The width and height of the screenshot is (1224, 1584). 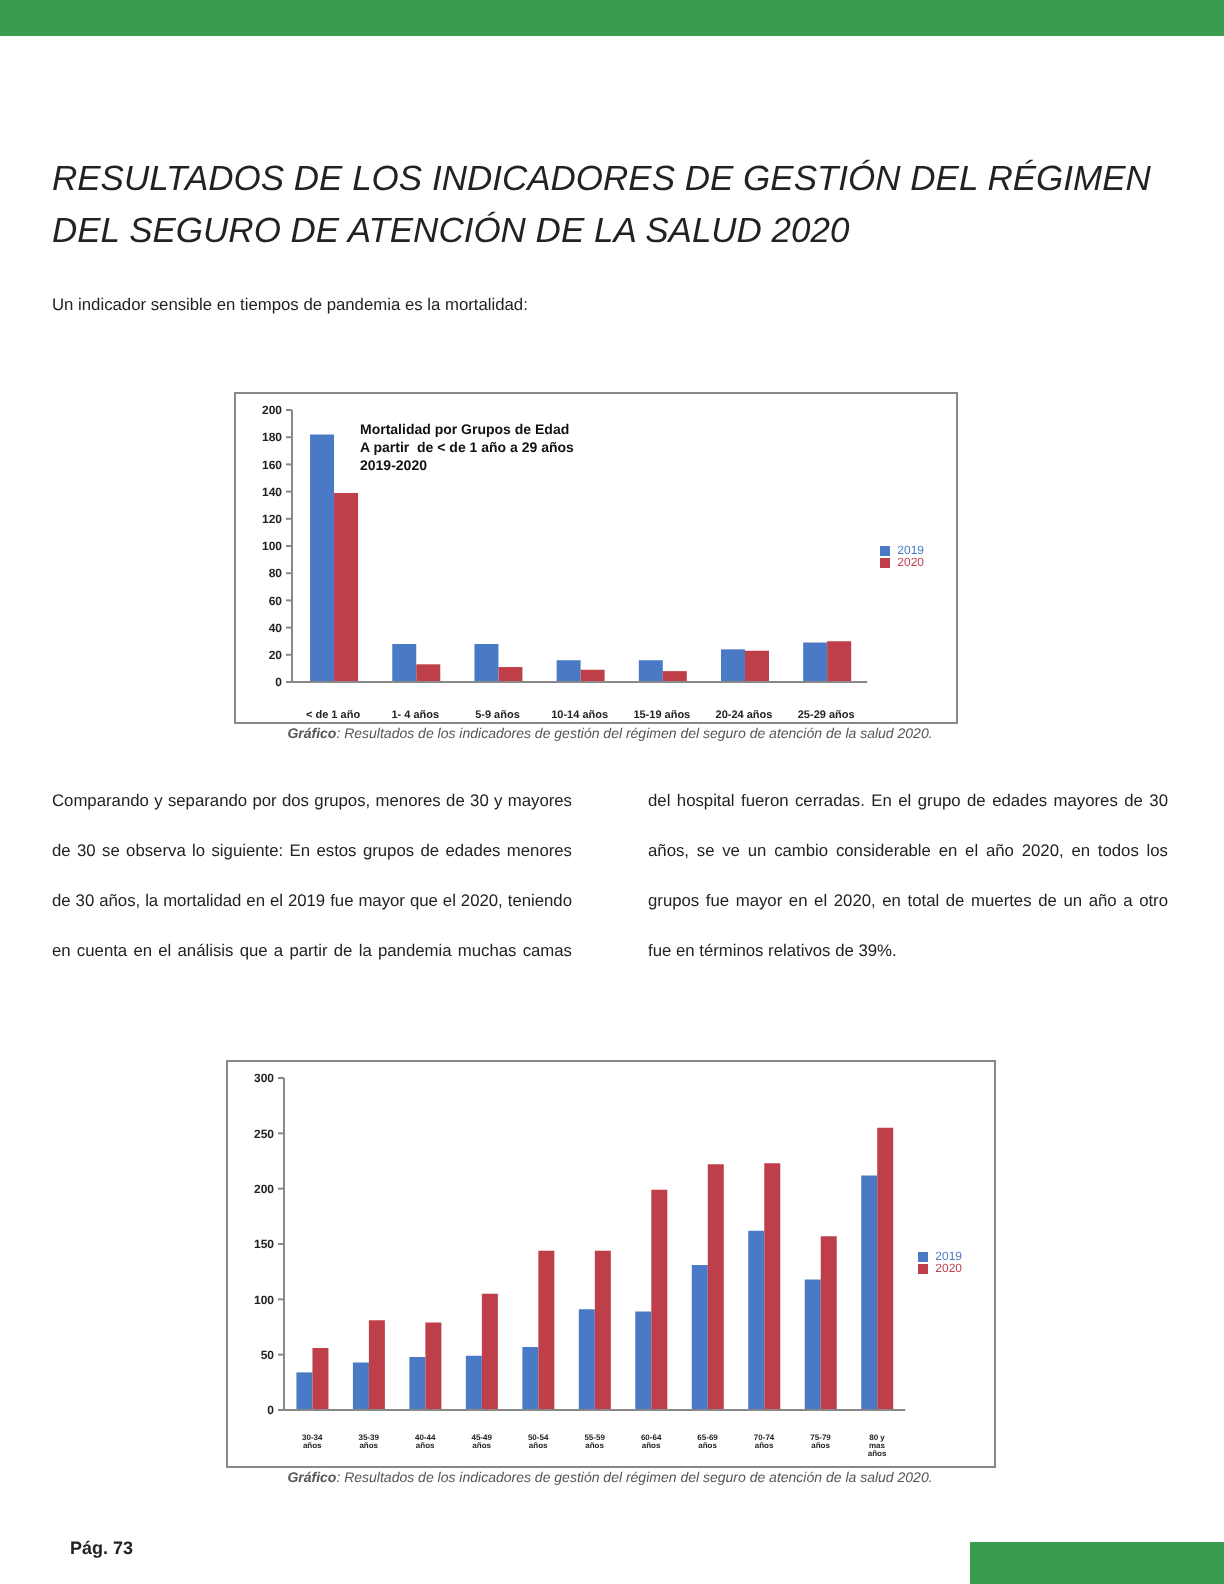 I want to click on text: Un indicador sensible en tiempos de pandemia es la mortalidad:, so click(x=291, y=305).